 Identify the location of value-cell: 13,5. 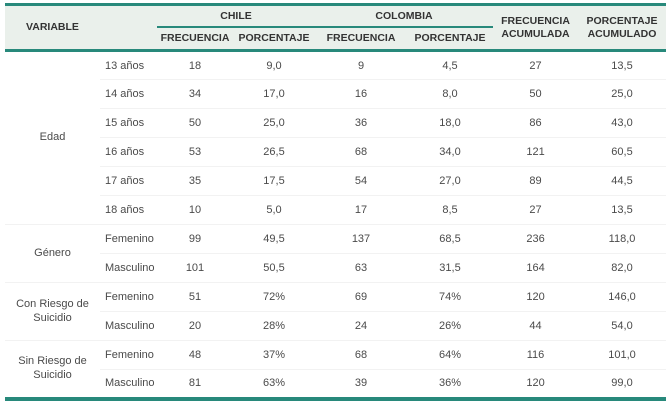
(622, 210).